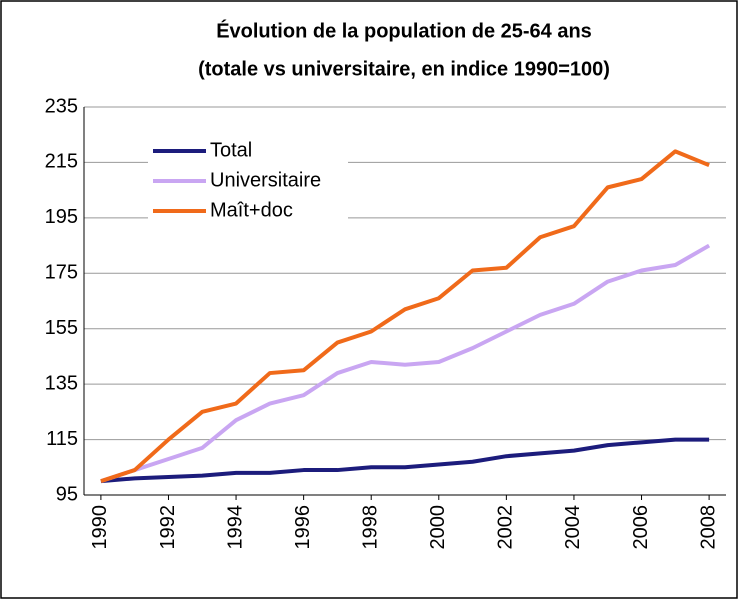  What do you see at coordinates (61, 217) in the screenshot?
I see `y-tick-label: 195` at bounding box center [61, 217].